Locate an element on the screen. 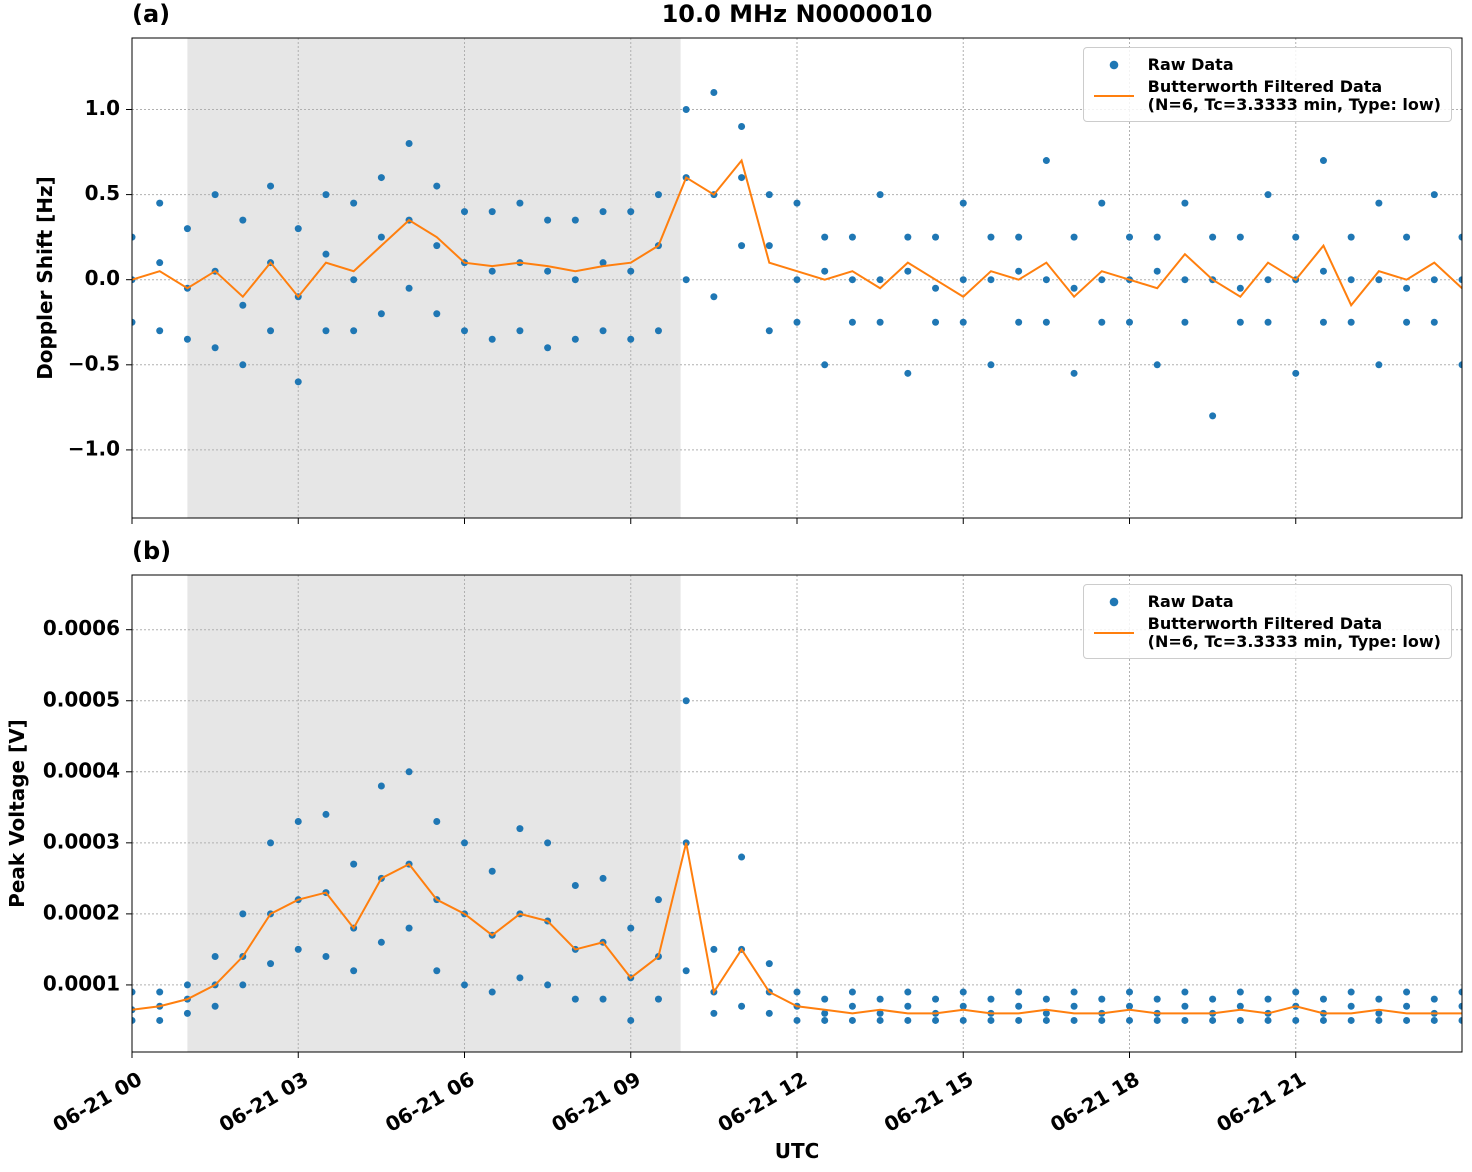  filtered-line is located at coordinates (797, 233).